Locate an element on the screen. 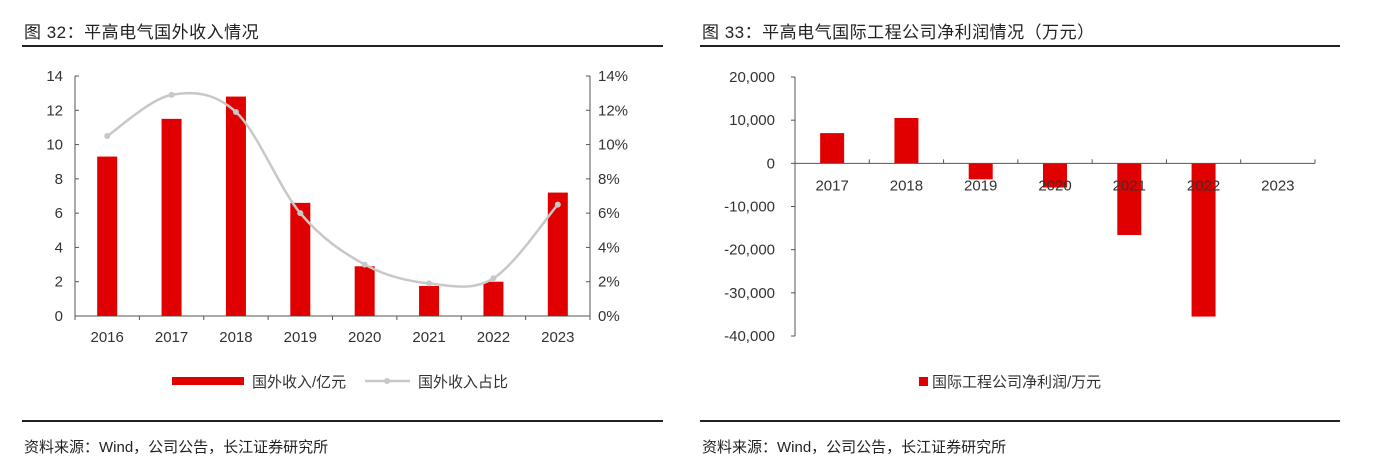  left-source: 资料来源：Wind，公司公告，长江证券研究所 is located at coordinates (176, 447).